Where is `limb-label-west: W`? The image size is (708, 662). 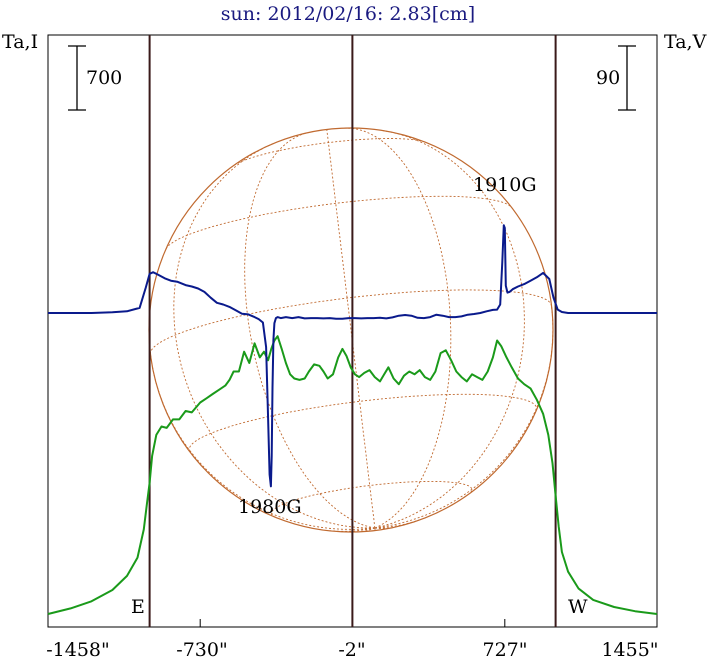
limb-label-west: W is located at coordinates (578, 607).